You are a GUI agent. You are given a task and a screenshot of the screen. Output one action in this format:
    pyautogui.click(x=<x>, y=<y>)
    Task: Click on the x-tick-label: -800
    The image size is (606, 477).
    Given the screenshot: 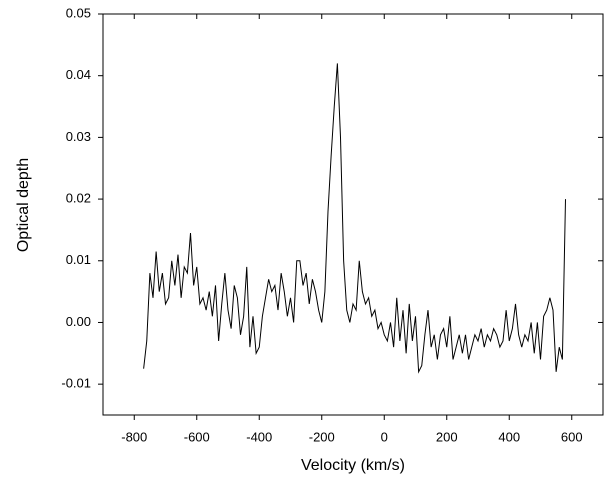 What is the action you would take?
    pyautogui.click(x=134, y=436)
    